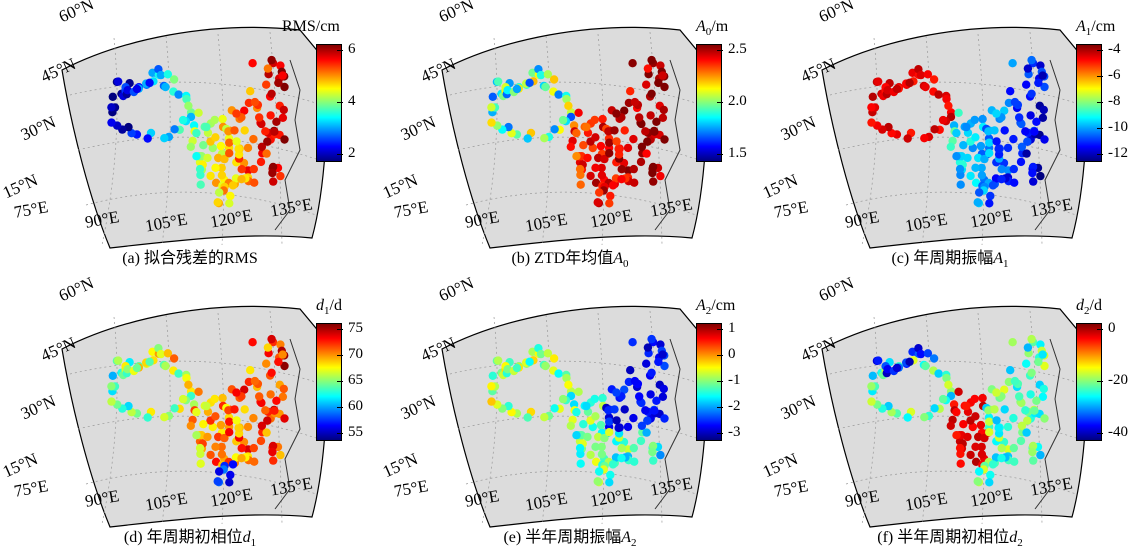 Image resolution: width=1140 pixels, height=557 pixels. I want to click on panel-caption: (e) 半年周期振幅A2, so click(570, 539).